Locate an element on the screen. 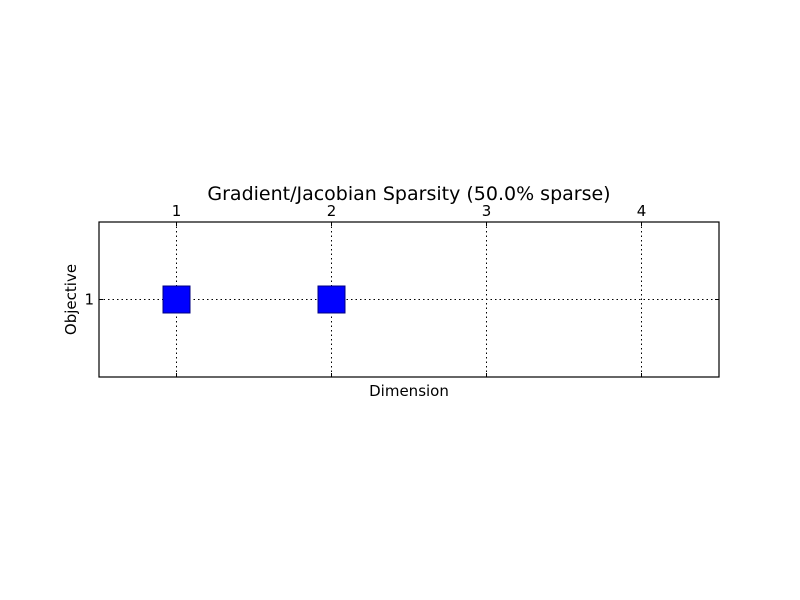 The width and height of the screenshot is (800, 600). y-axis-label: Objective is located at coordinates (71, 299).